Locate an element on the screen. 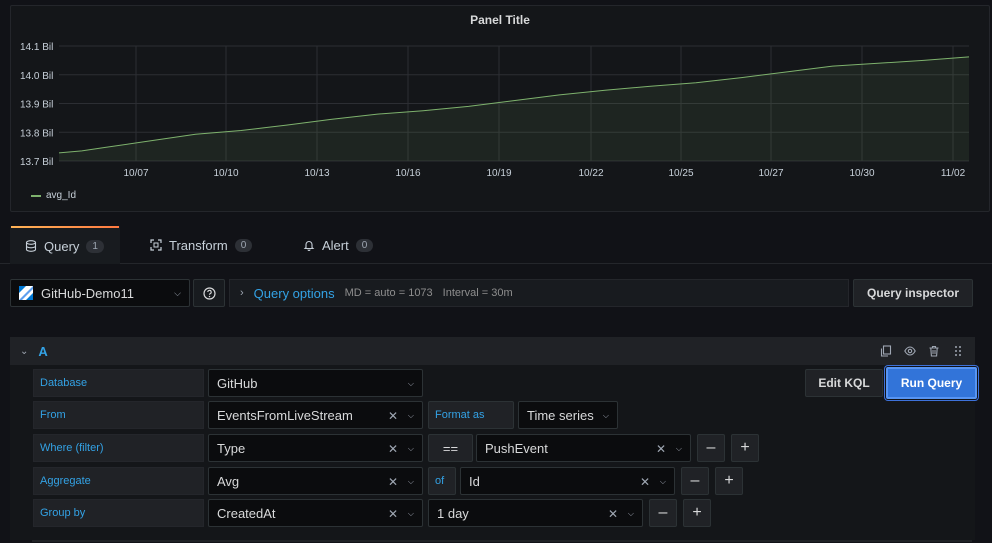  datasource-logo-icon is located at coordinates (26, 293).